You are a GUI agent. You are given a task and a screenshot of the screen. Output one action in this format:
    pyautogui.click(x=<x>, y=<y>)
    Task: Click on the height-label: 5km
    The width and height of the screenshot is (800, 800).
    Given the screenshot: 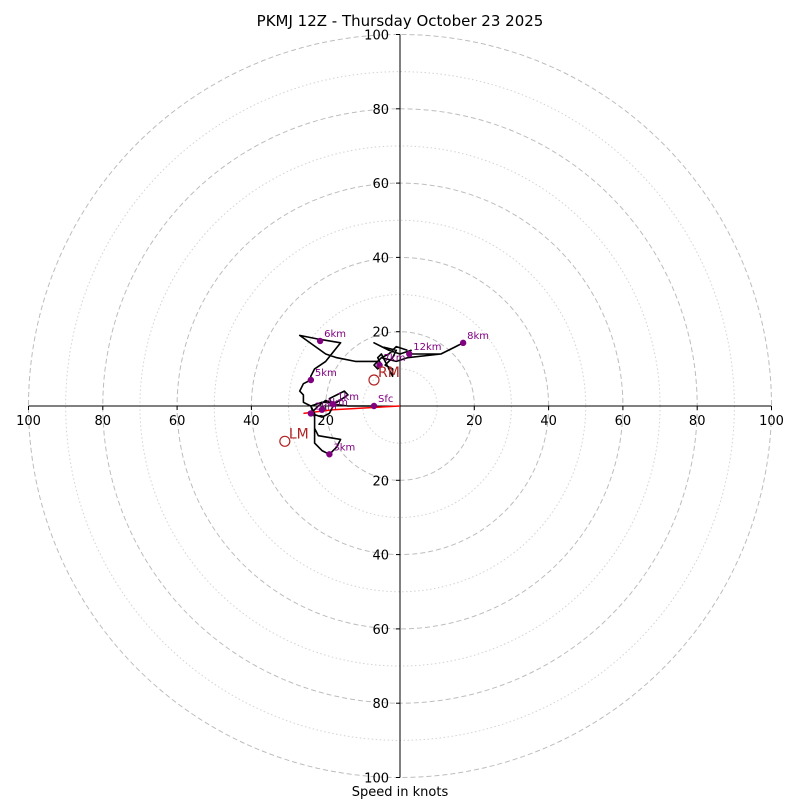 What is the action you would take?
    pyautogui.click(x=326, y=373)
    